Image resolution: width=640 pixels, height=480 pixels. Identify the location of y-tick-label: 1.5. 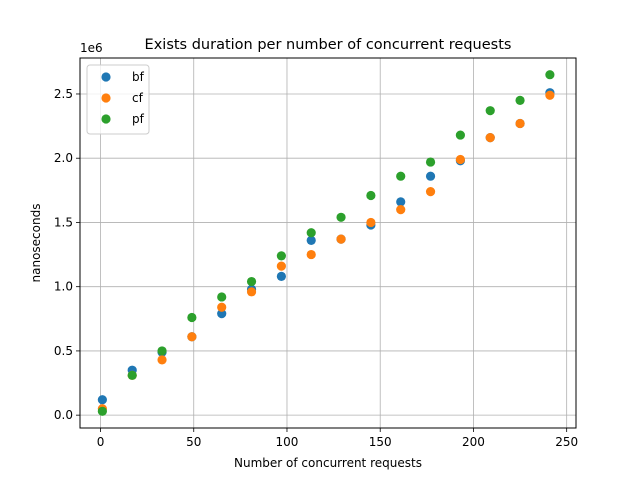
(63, 222).